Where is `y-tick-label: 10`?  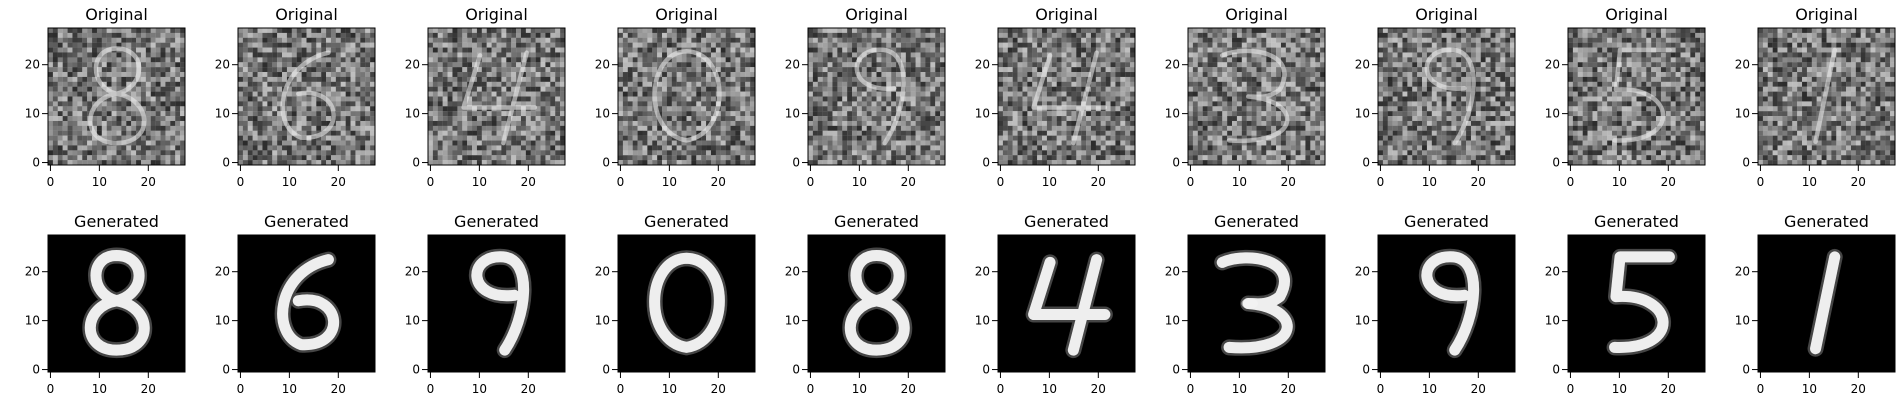
y-tick-label: 10 is located at coordinates (32, 114).